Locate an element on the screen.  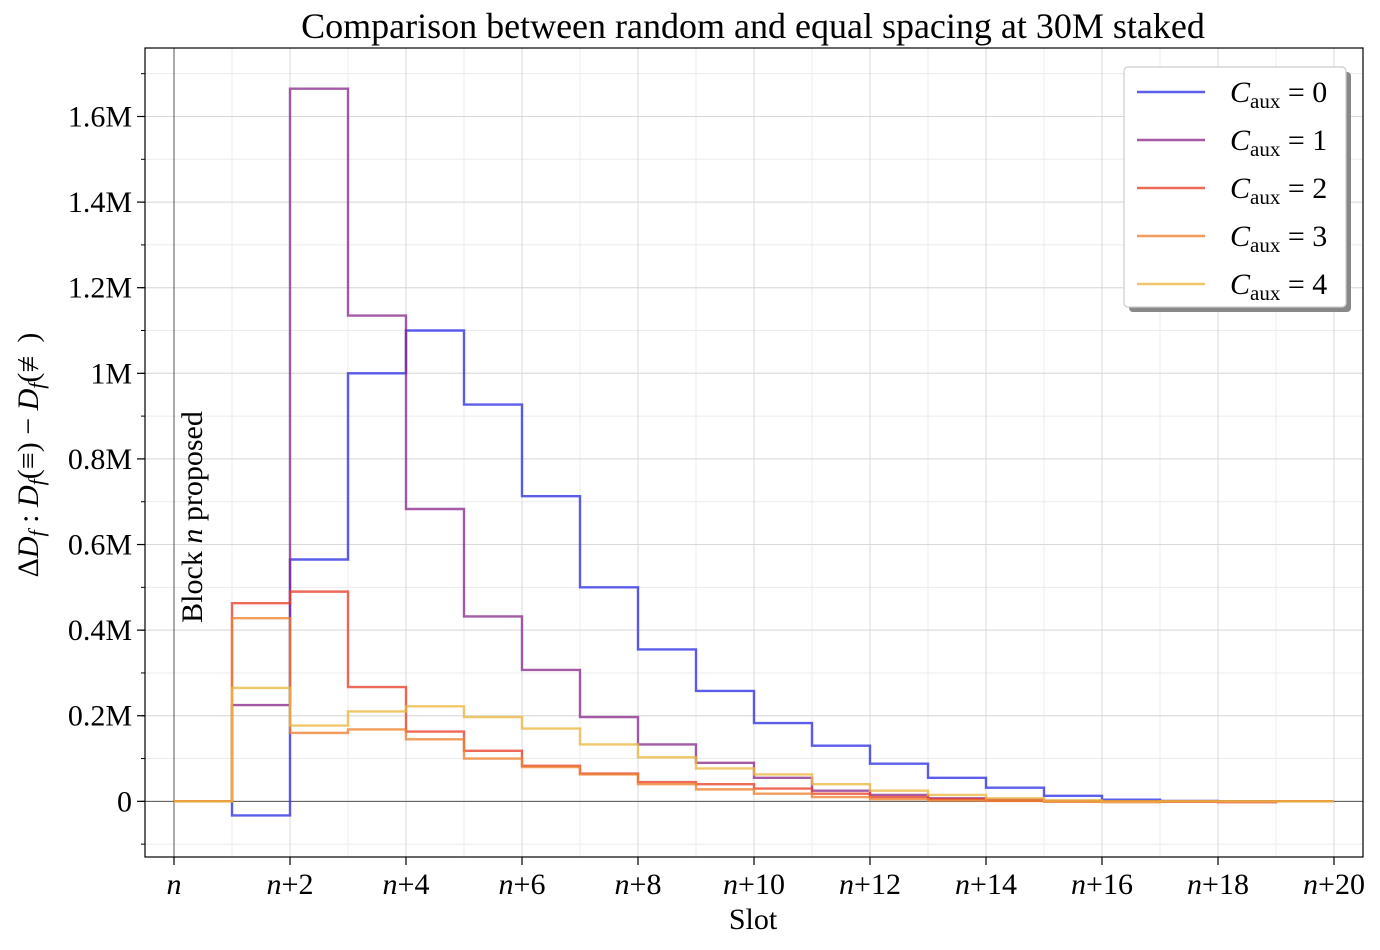
x-tick-label: n+2 is located at coordinates (290, 884).